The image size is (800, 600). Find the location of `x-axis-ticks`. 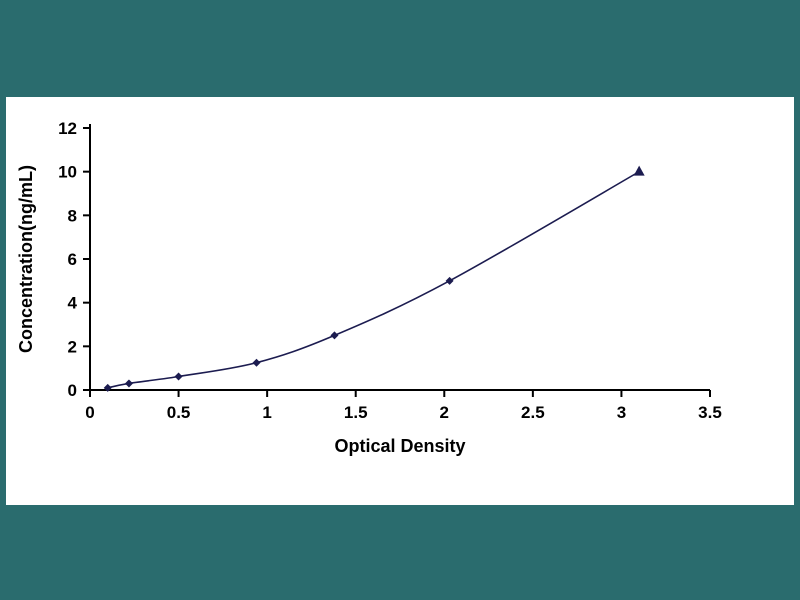

x-axis-ticks is located at coordinates (400, 393).